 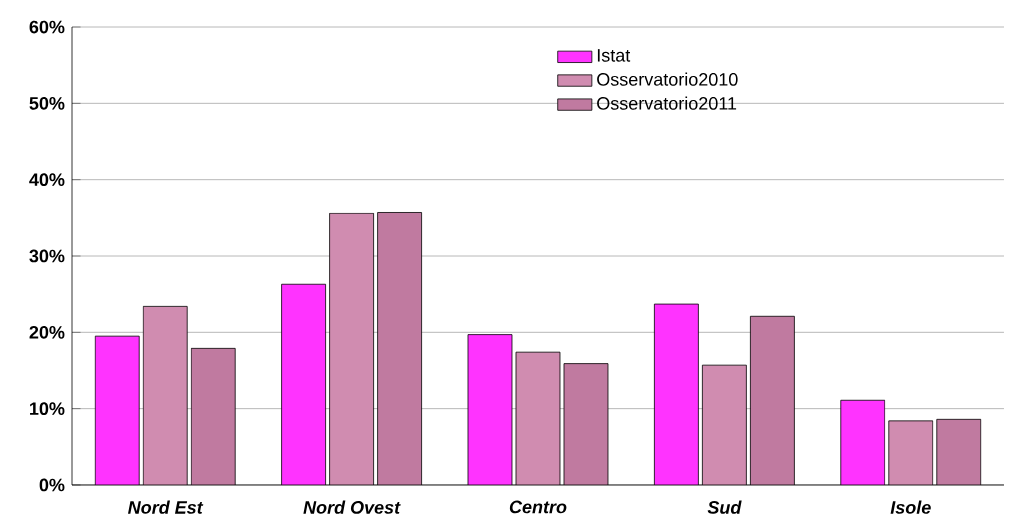 I want to click on y-tick-label: 60%, so click(x=47, y=27).